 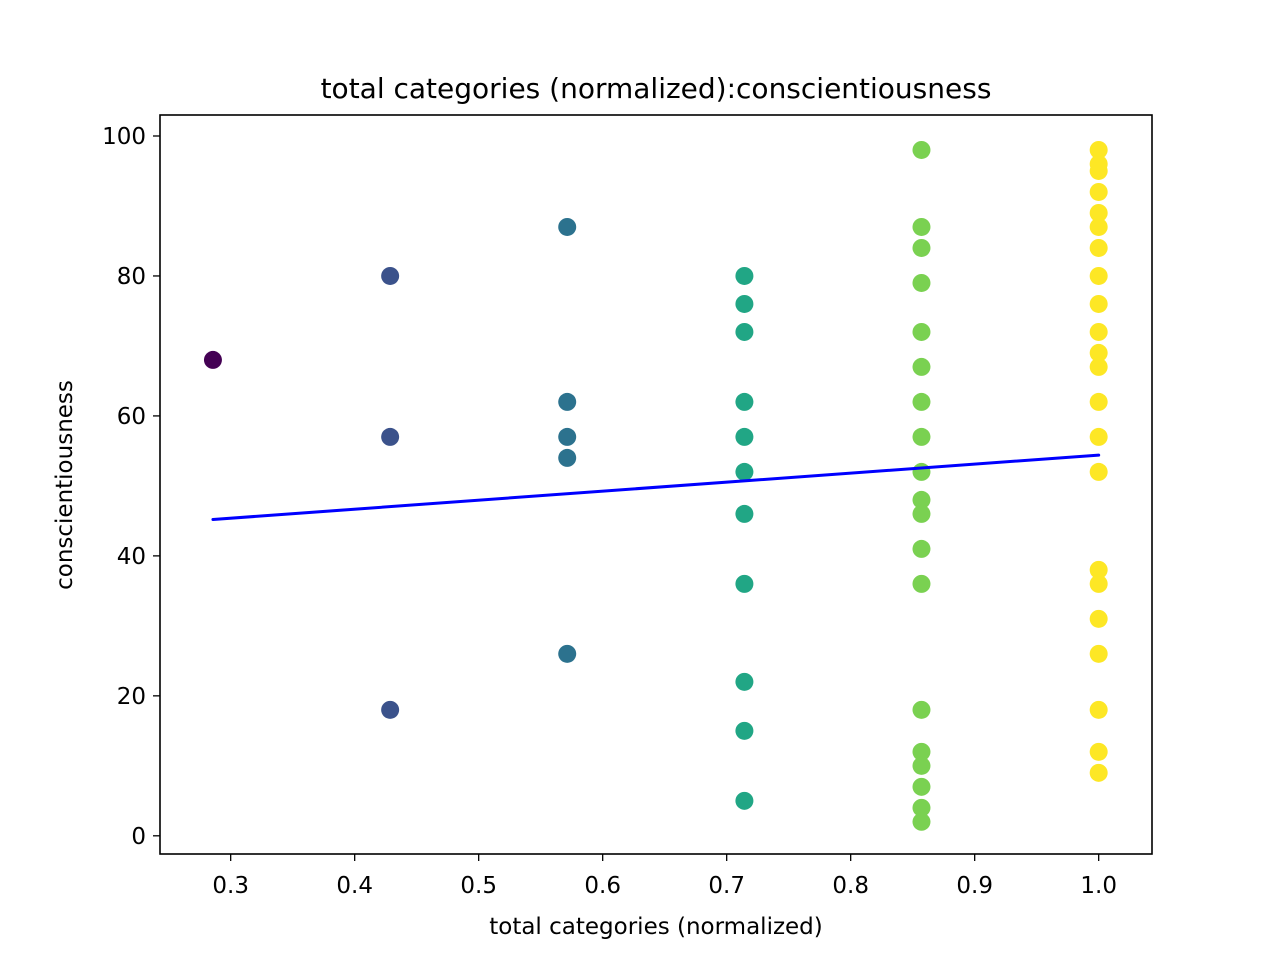 I want to click on y-axis-ticks: 0 20 40 60 80 100, so click(x=131, y=487).